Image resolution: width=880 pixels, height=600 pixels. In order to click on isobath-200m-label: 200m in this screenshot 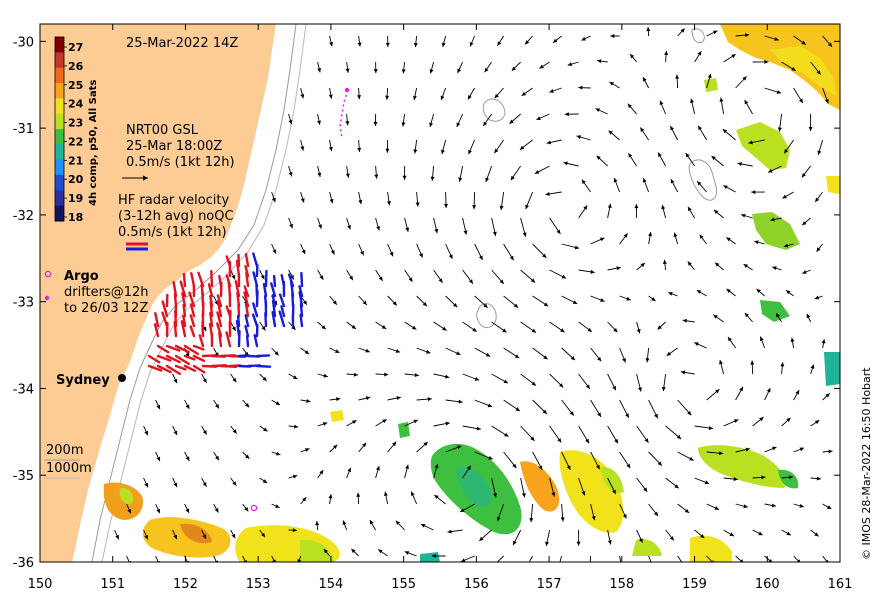, I will do `click(64, 450)`.